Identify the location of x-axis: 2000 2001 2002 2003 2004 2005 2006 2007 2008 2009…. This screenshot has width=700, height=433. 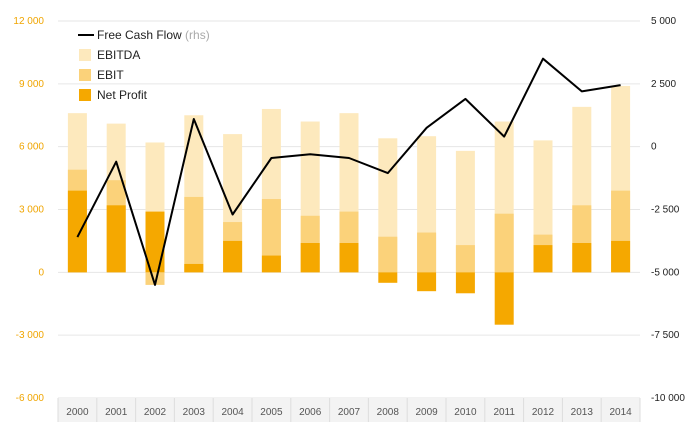
(349, 410).